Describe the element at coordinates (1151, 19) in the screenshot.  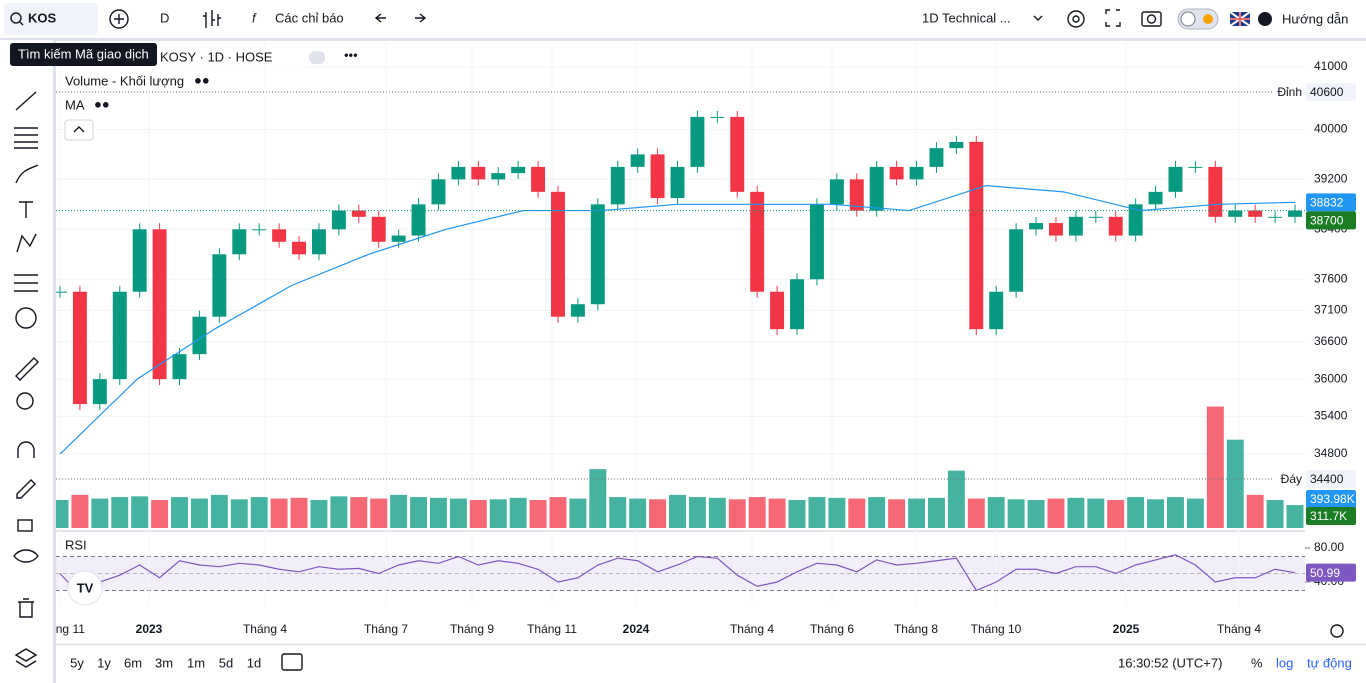
I see `screenshot-button` at that location.